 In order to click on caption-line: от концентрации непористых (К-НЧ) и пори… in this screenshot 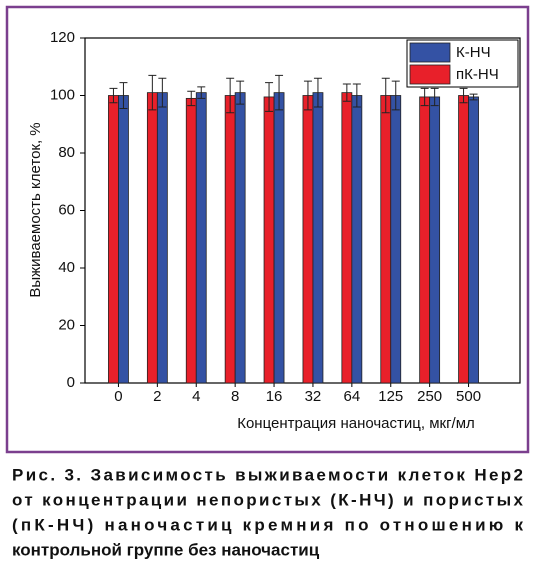, I will do `click(268, 499)`.